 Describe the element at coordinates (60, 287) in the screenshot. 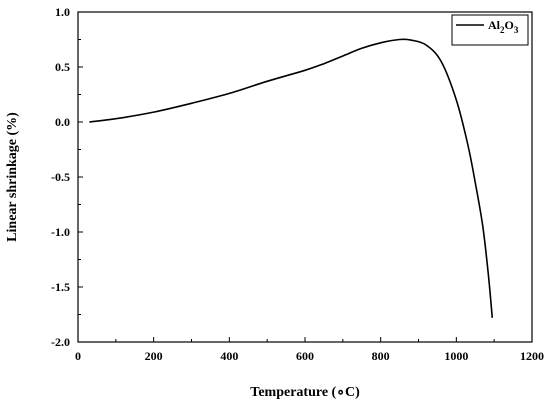

I see `y-tick-label: -1.5` at that location.